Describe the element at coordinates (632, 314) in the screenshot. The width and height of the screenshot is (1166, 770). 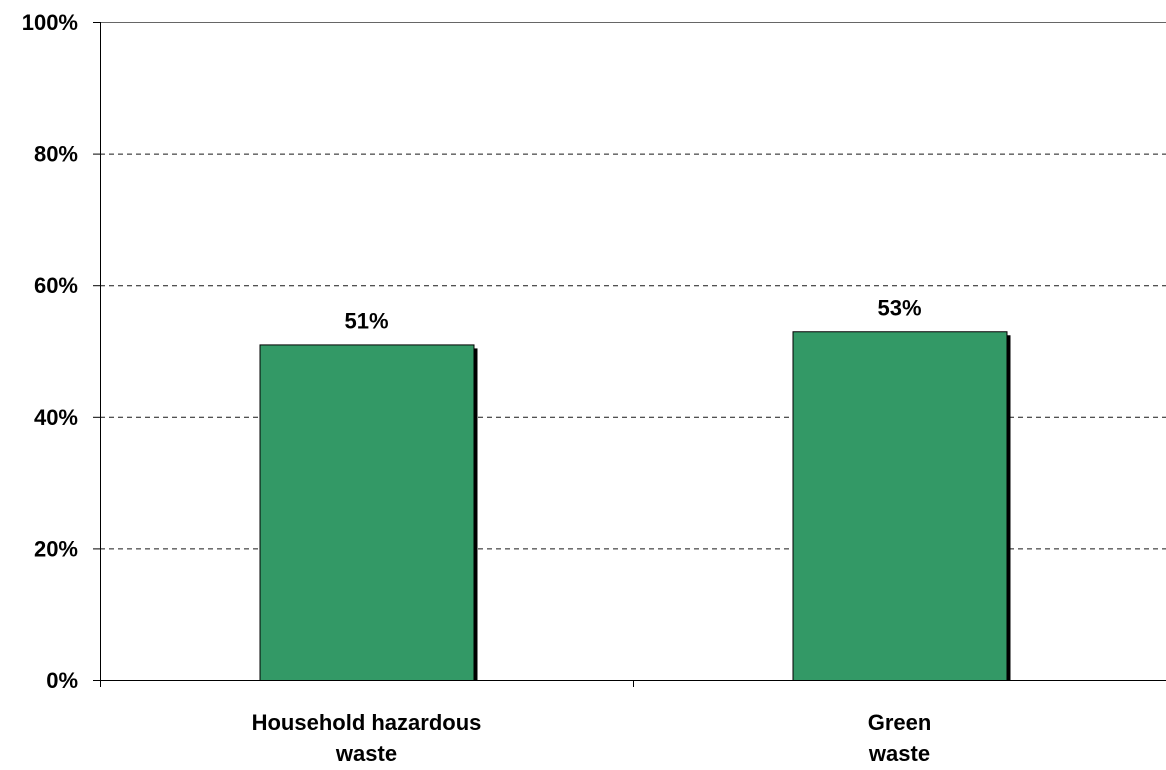
I see `data-labels: 51% 53%` at that location.